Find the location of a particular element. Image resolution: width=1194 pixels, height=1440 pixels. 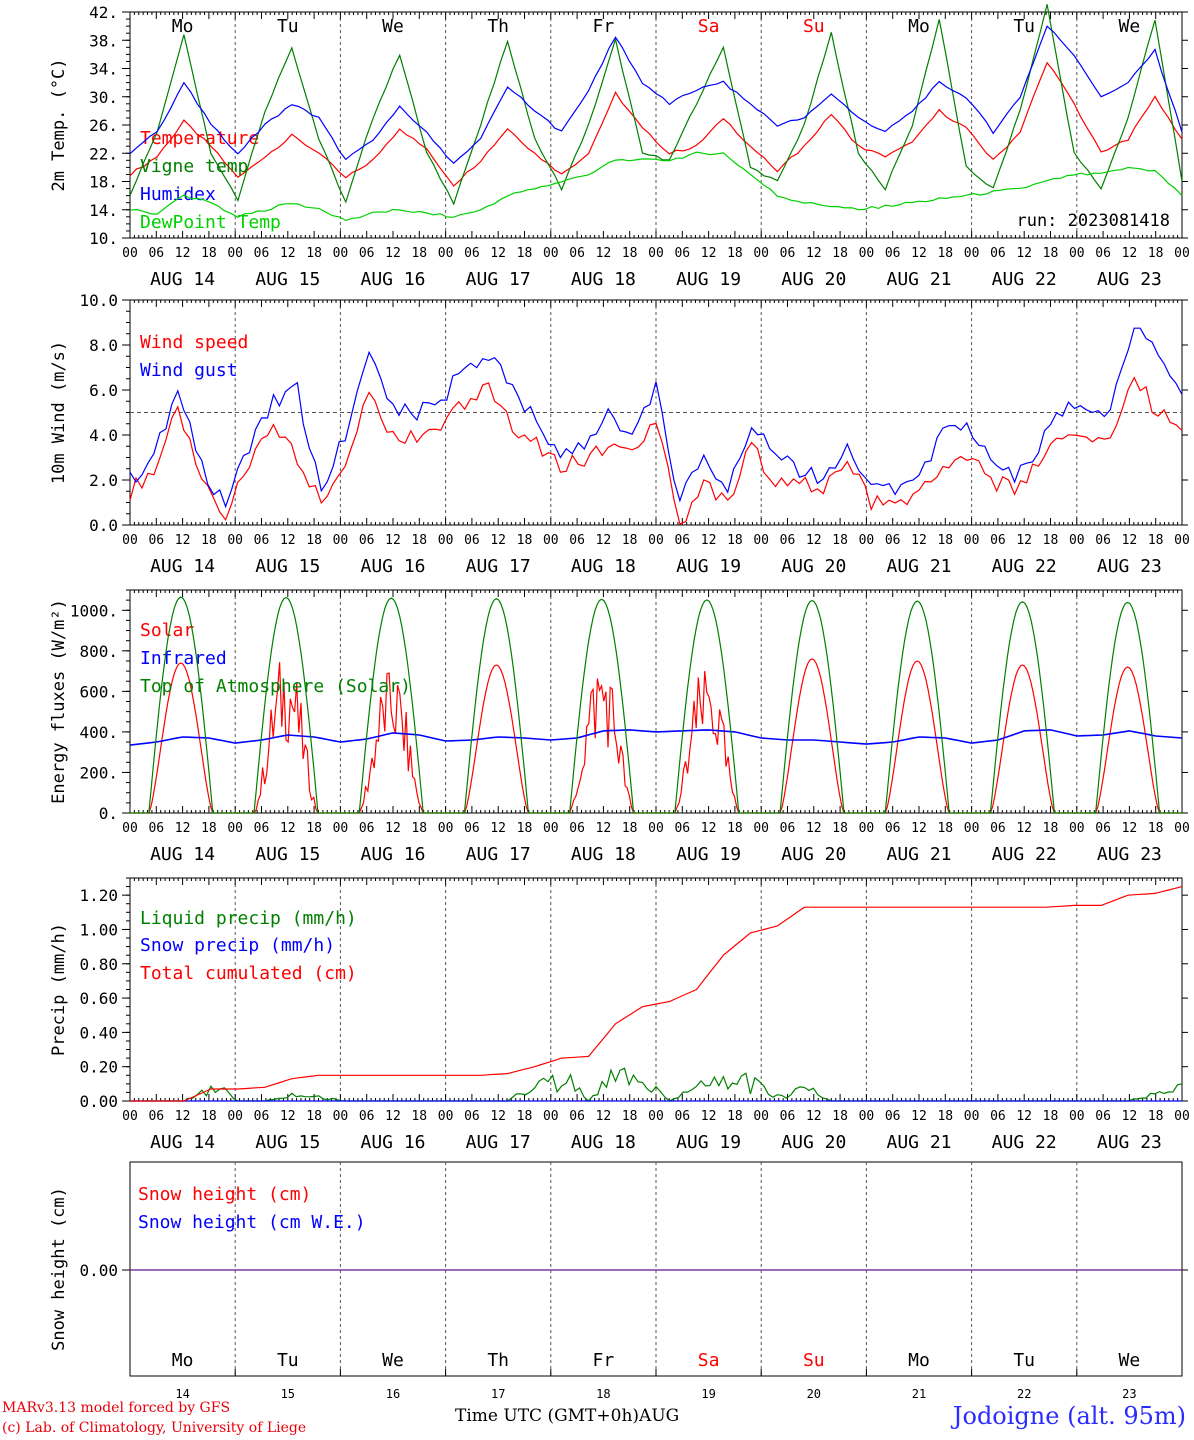

legend-entry: Wind speed is located at coordinates (194, 342).